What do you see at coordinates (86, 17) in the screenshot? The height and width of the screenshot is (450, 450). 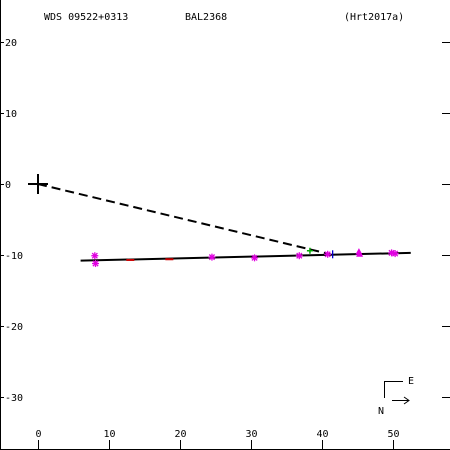 I see `header-wds: WDS 09522+0313` at bounding box center [86, 17].